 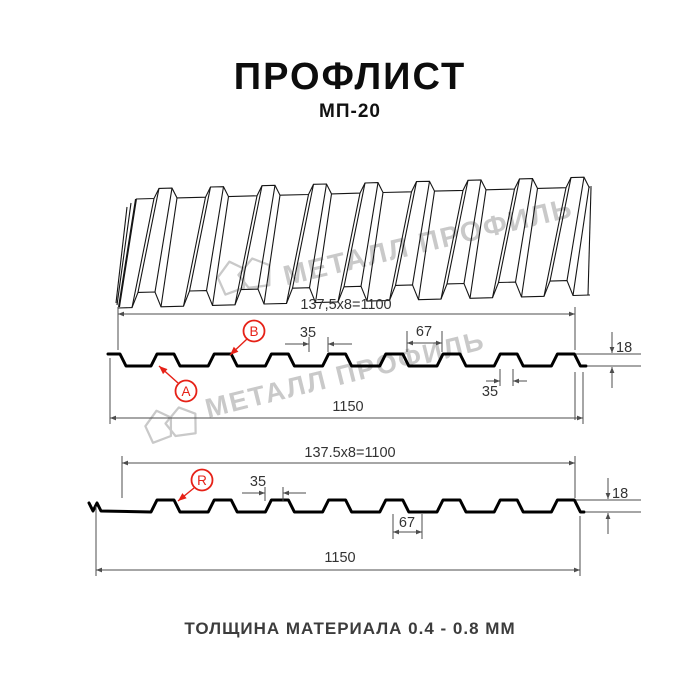 I want to click on sheet-near-edge, so click(x=354, y=294).